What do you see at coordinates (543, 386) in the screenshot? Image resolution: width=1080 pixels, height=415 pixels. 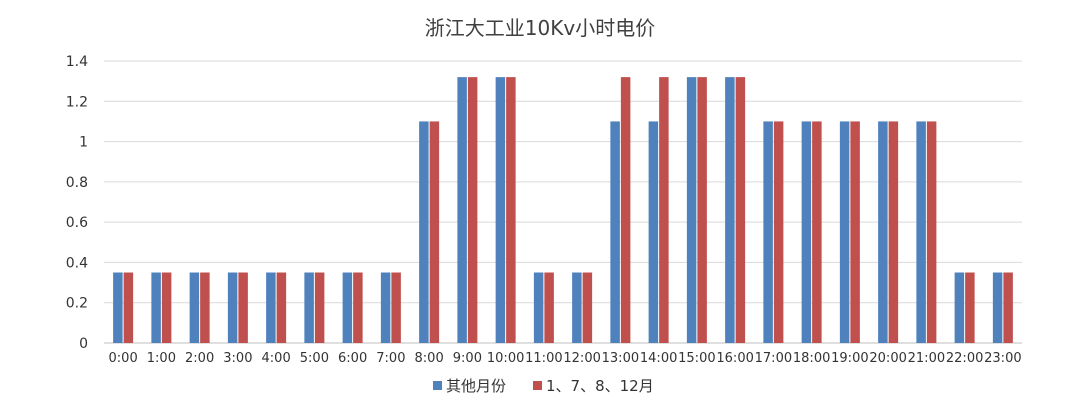 I see `legend: 其他月份 1、7、8、12月` at bounding box center [543, 386].